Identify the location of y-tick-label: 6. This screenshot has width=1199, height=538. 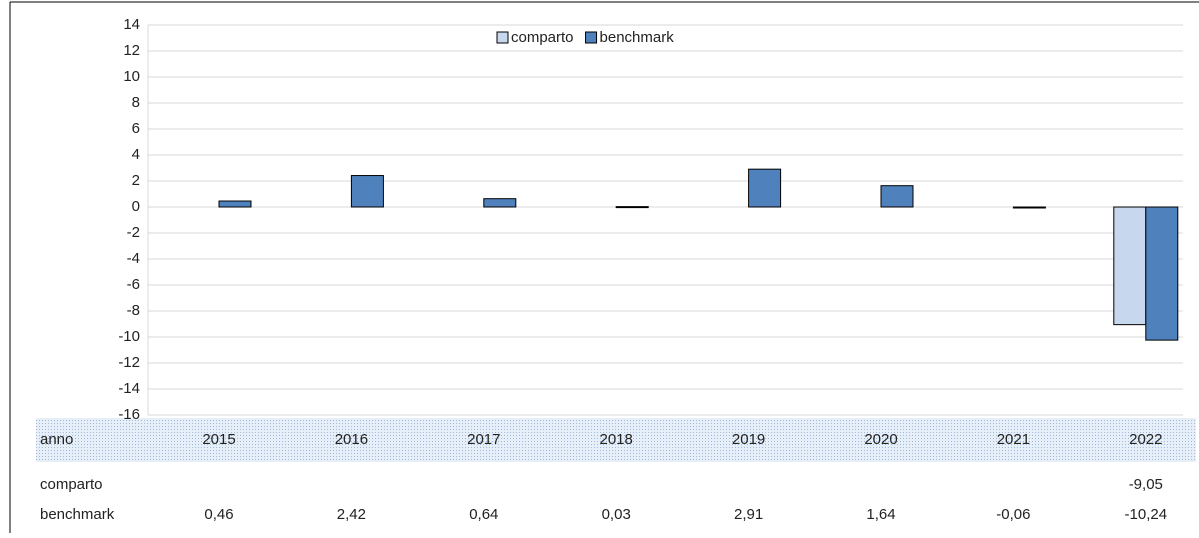
(136, 128).